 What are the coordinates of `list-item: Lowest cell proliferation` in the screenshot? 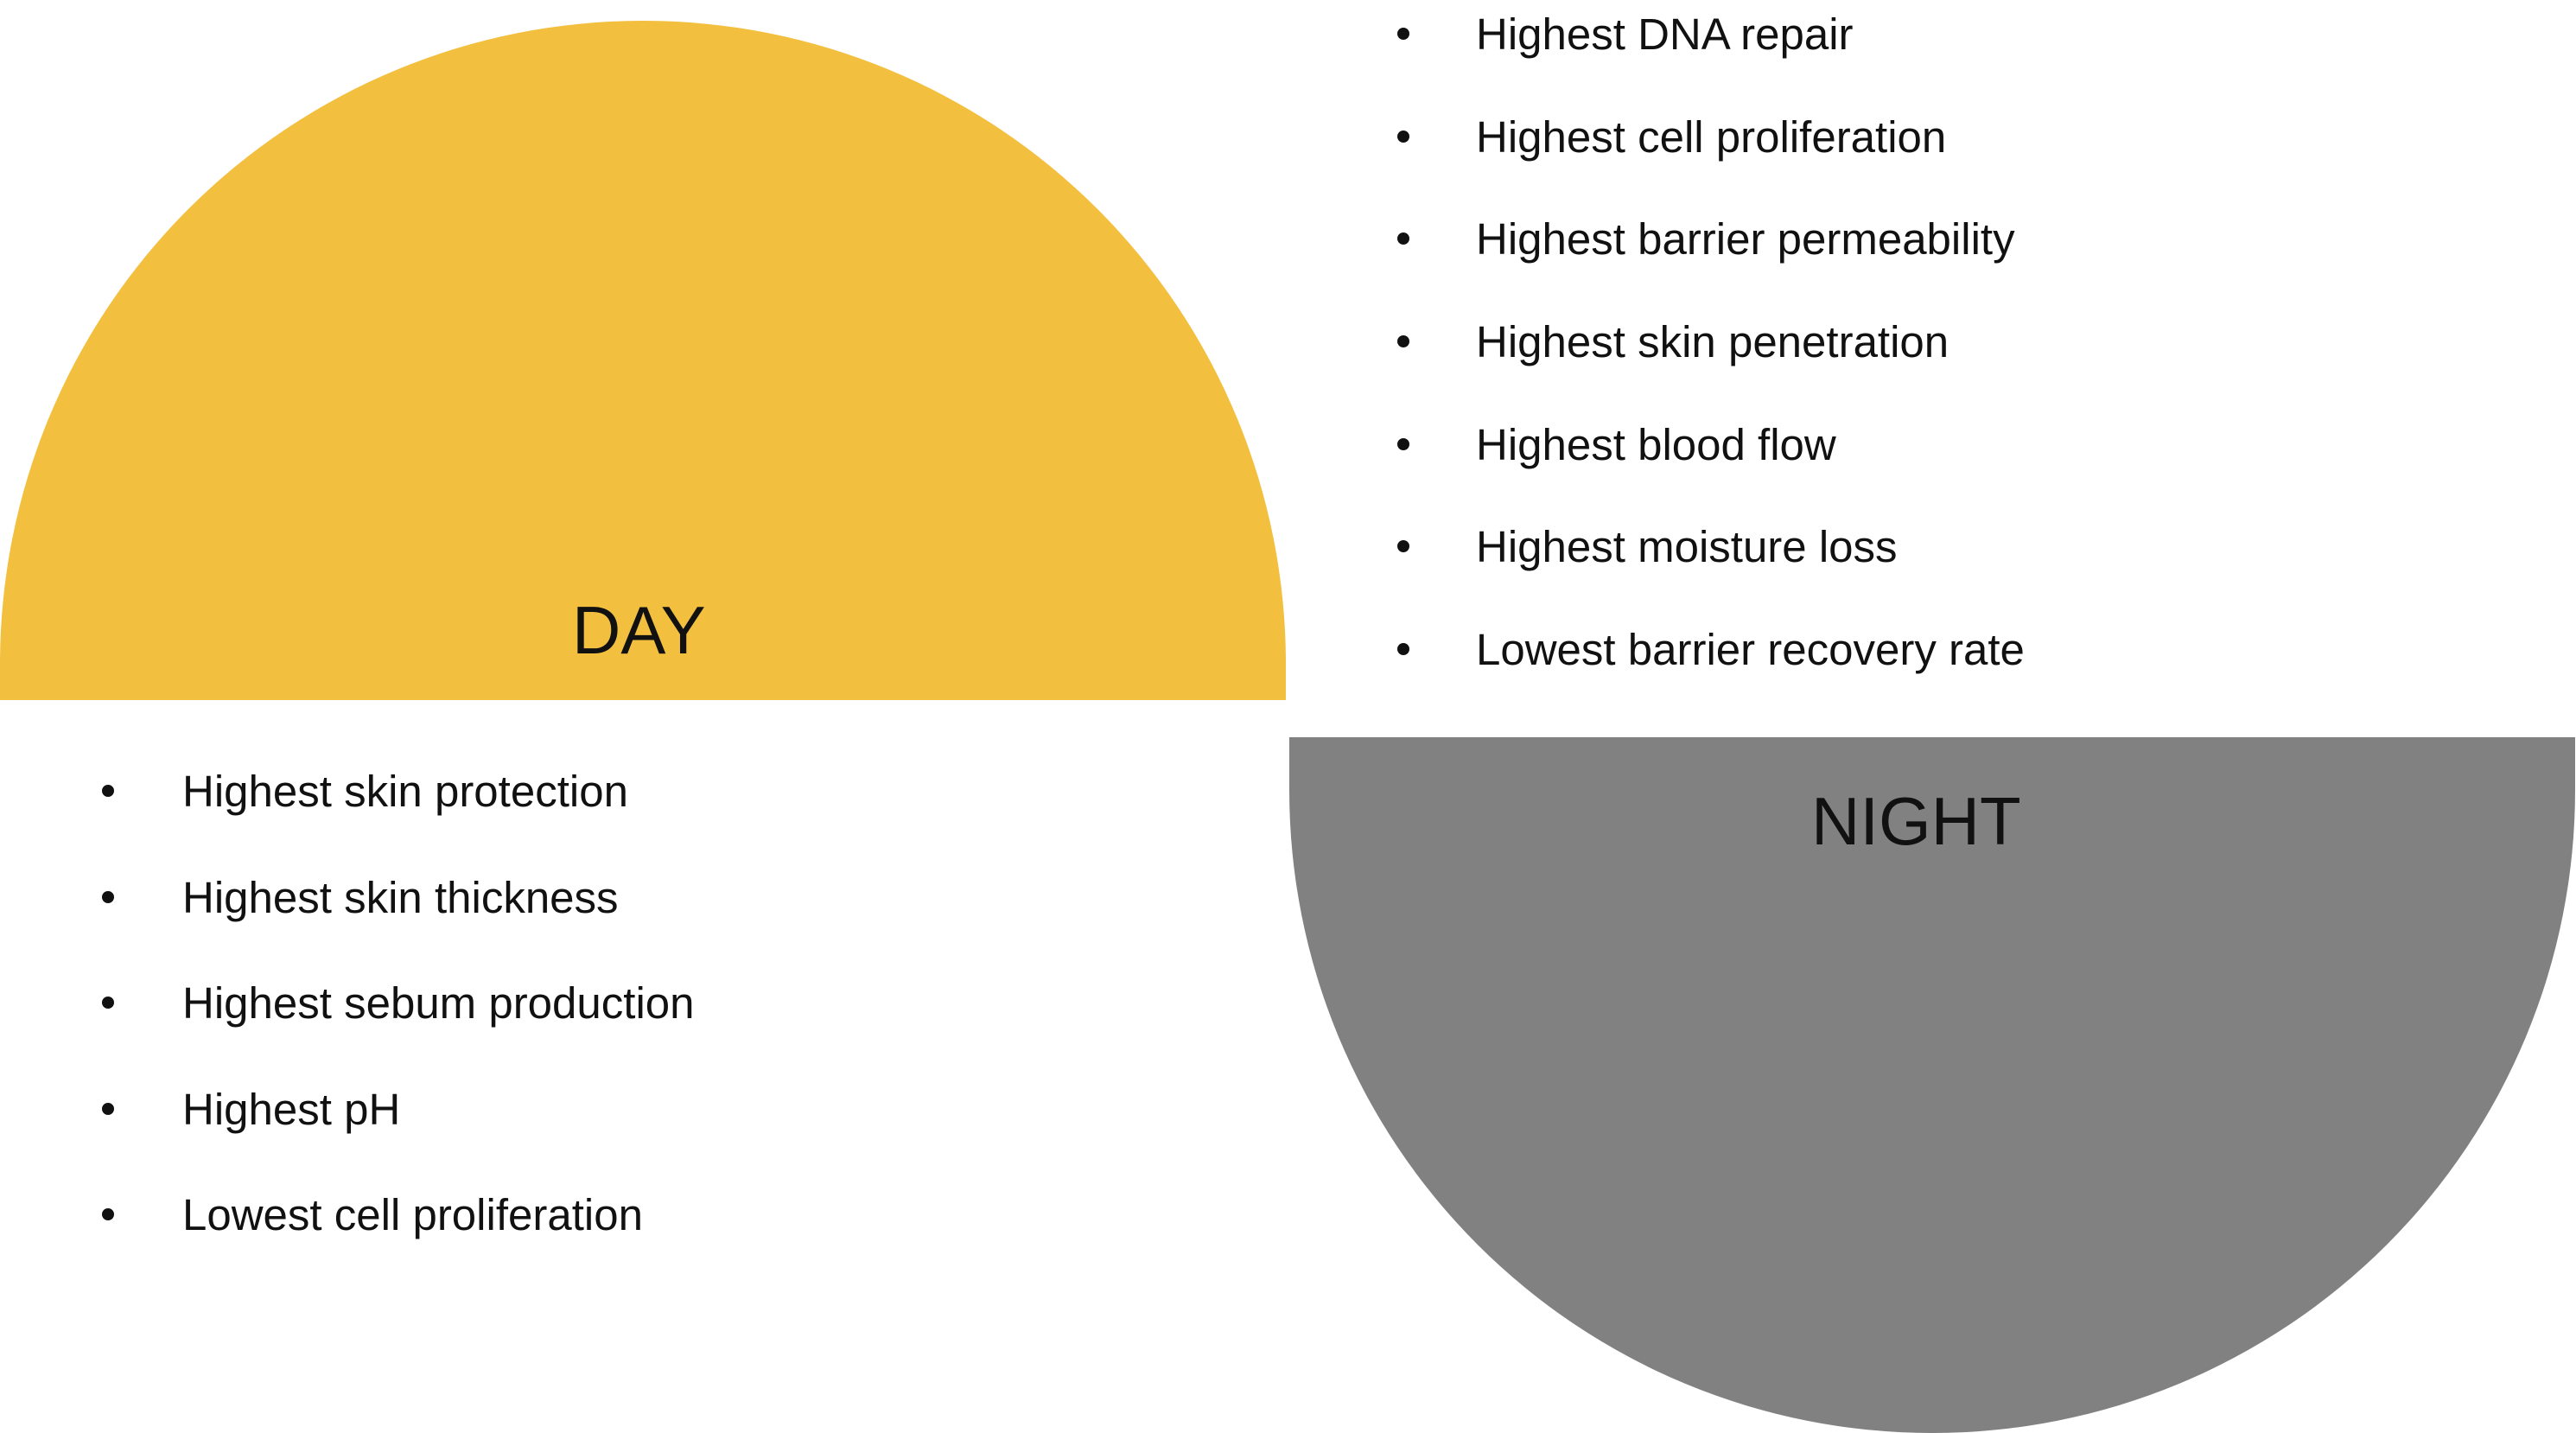 It's located at (398, 1214).